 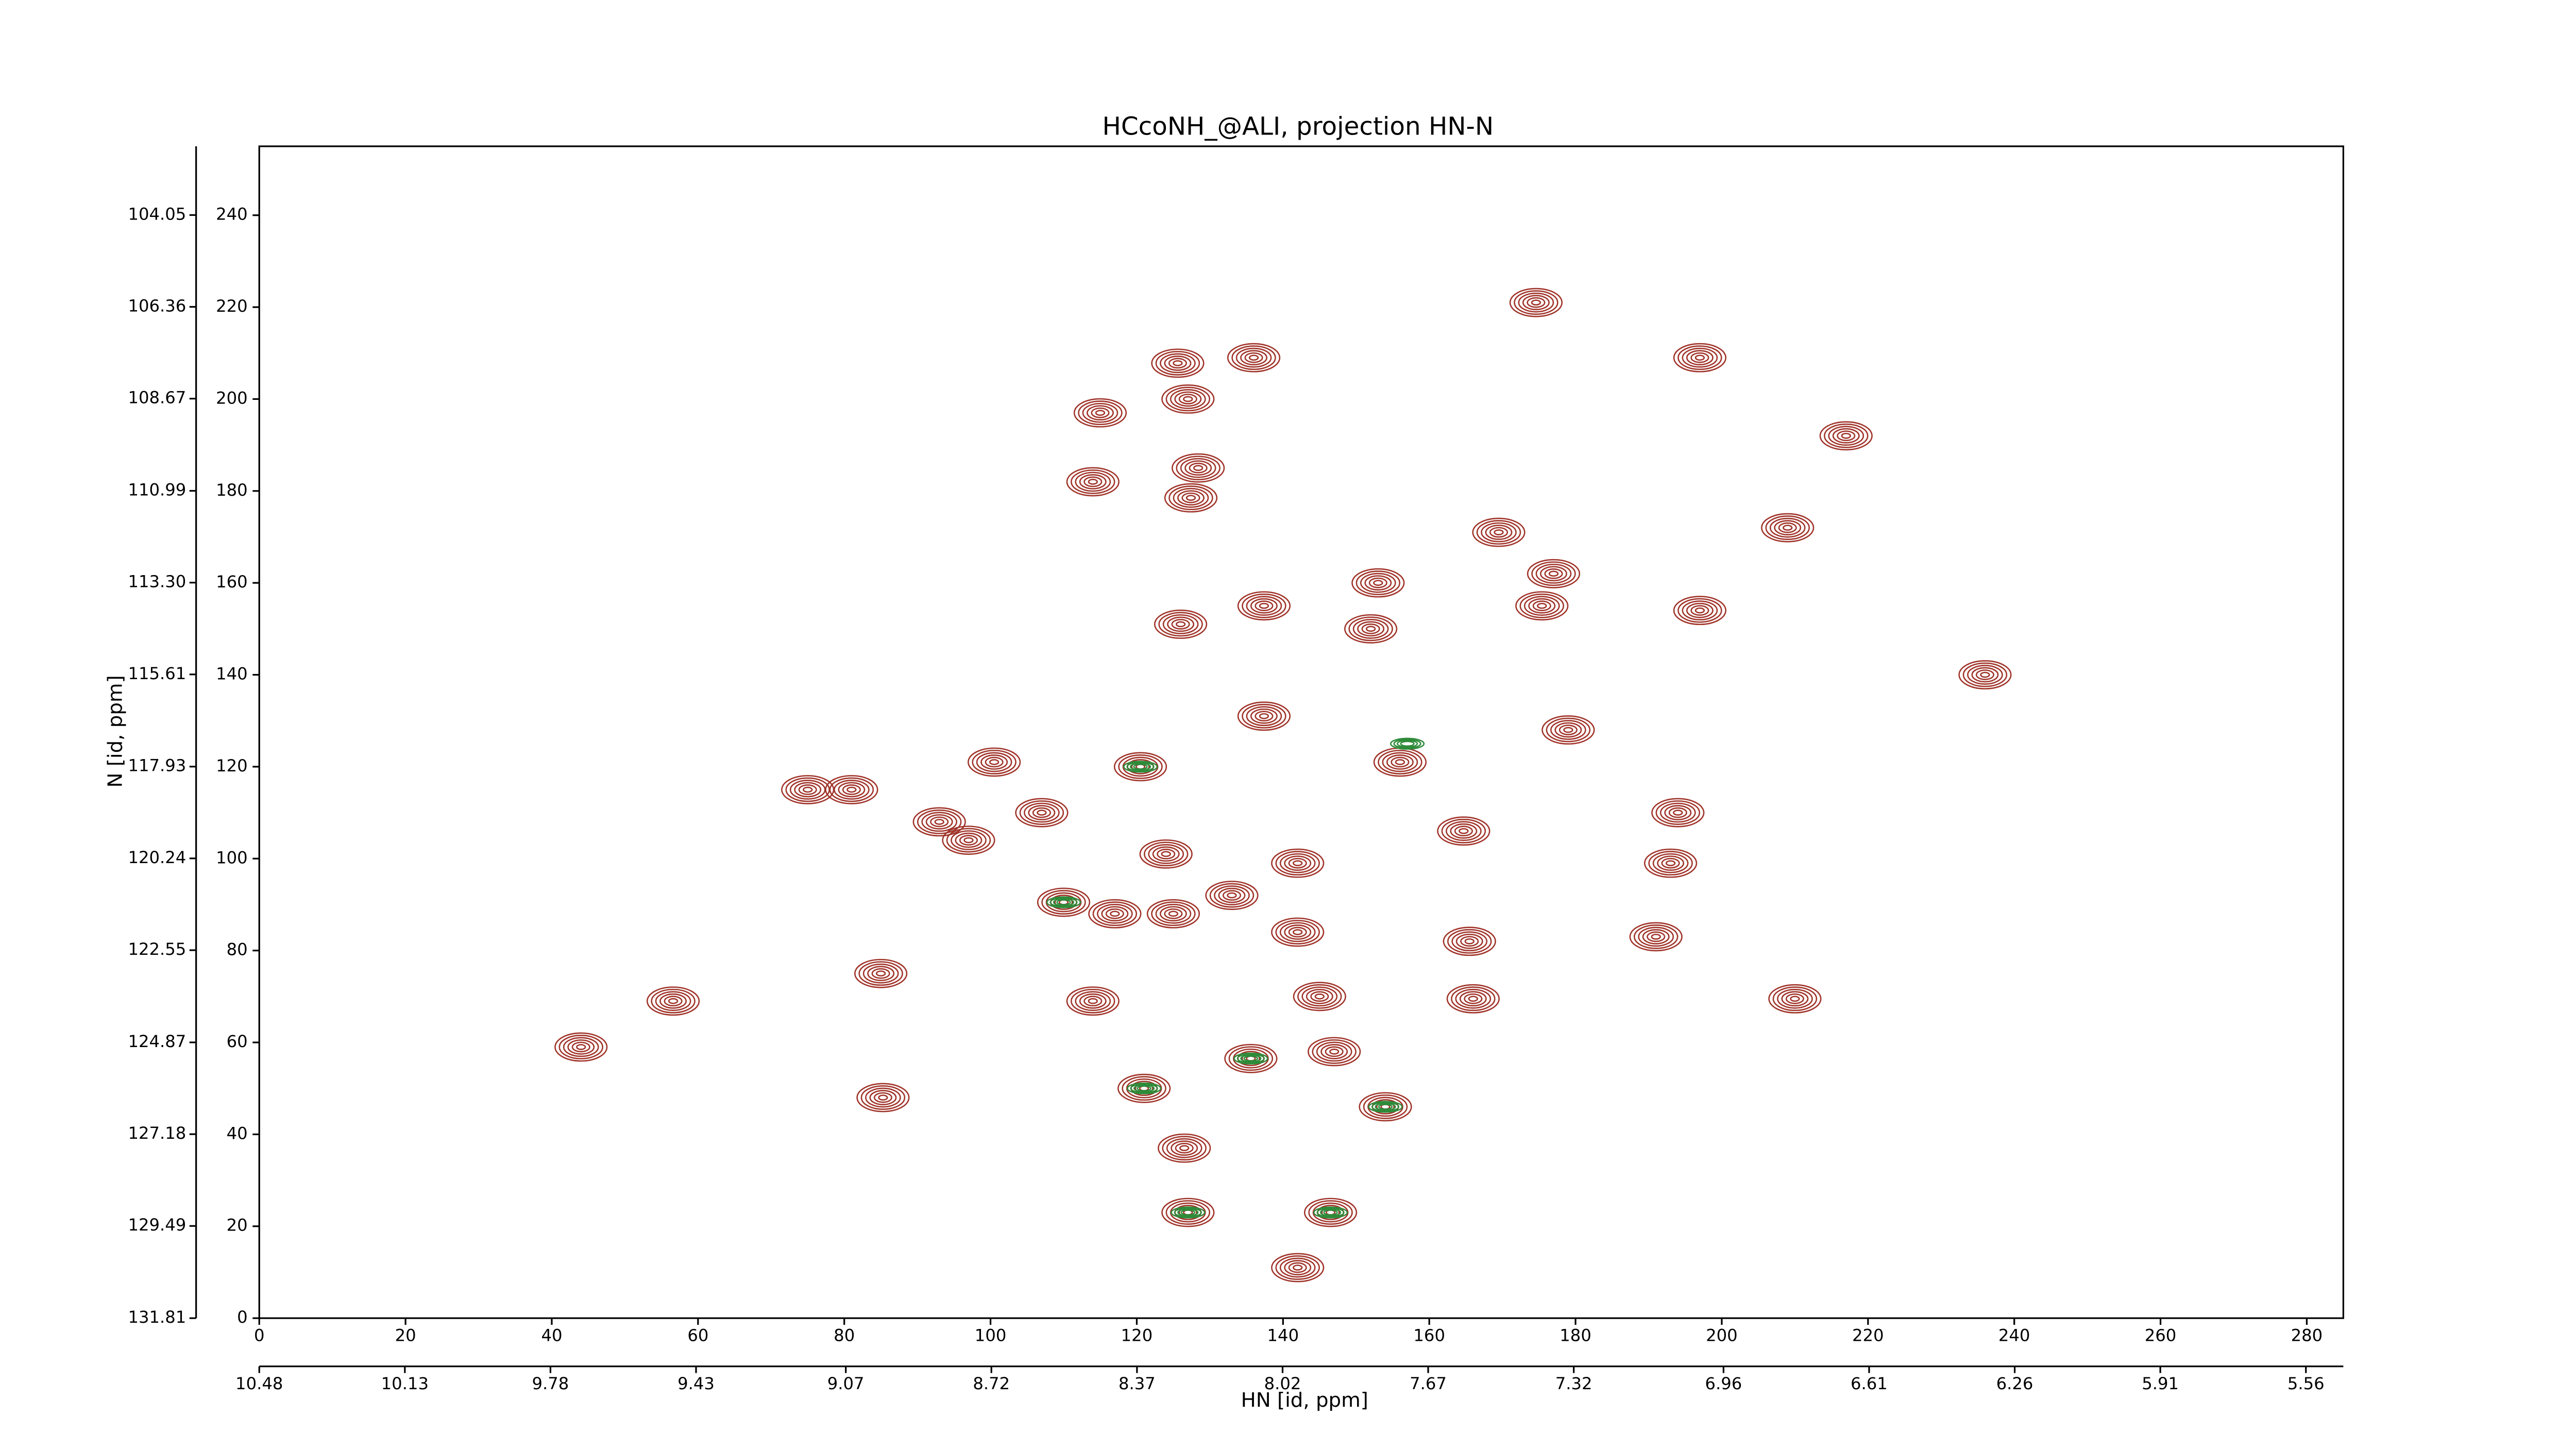 I want to click on x-tick-label: 240, so click(x=2014, y=1335).